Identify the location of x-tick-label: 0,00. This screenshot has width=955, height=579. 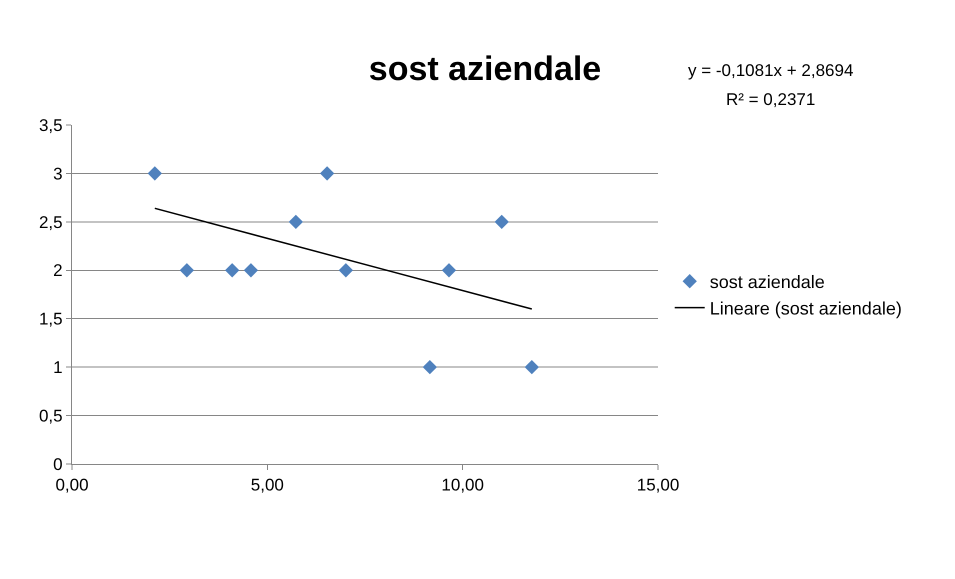
(72, 484).